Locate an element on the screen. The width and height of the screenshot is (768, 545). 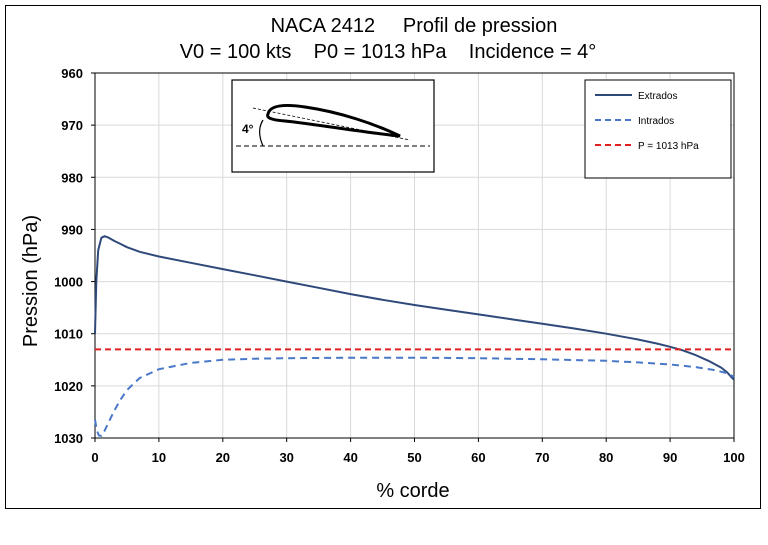
legend-label: P = 1013 hPa is located at coordinates (668, 146).